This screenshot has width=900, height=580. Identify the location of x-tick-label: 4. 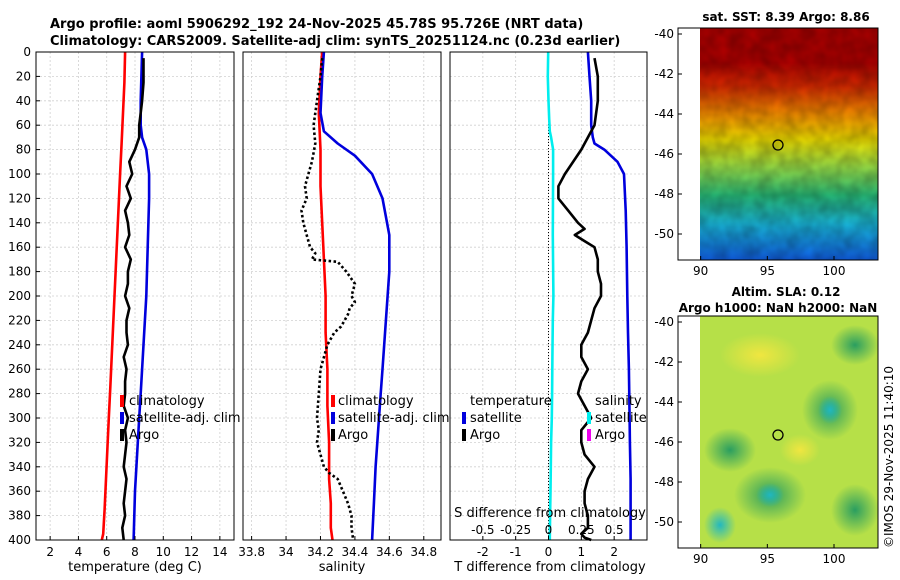
(79, 552).